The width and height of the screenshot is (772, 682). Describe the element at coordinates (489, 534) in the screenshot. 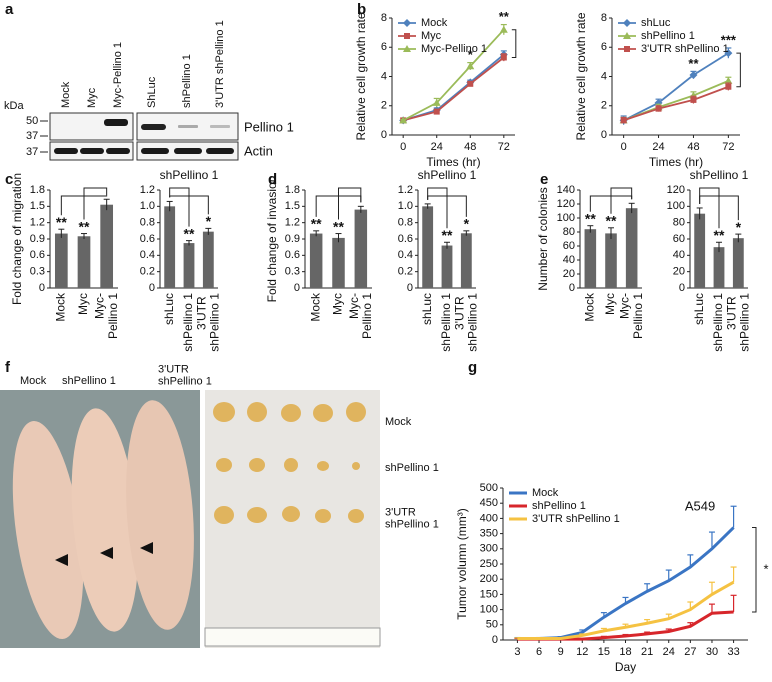

I see `y-tick-label: 350` at that location.